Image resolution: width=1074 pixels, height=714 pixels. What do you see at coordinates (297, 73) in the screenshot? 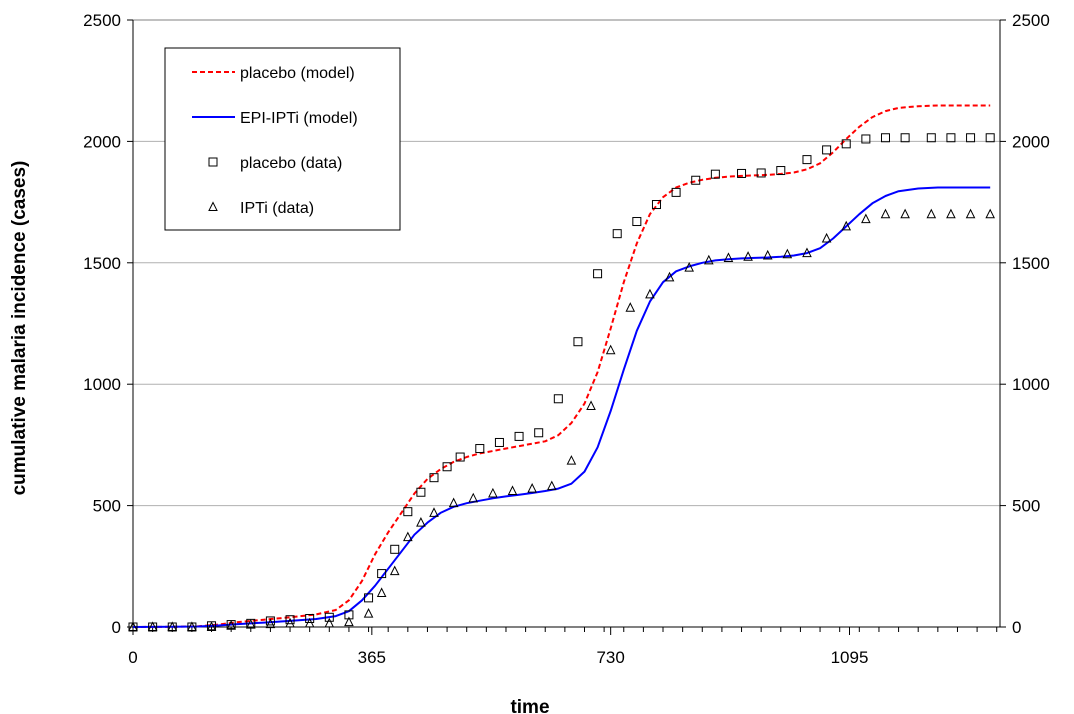
I see `legend-label: placebo (model)` at bounding box center [297, 73].